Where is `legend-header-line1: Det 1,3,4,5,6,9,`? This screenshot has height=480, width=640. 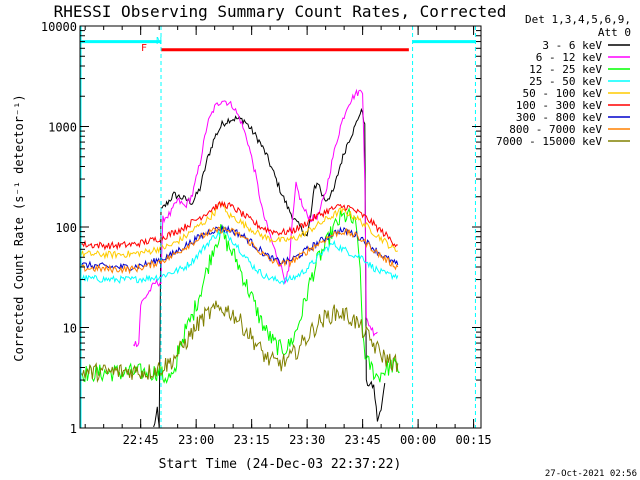
legend-header-line1: Det 1,3,4,5,6,9, is located at coordinates (578, 19).